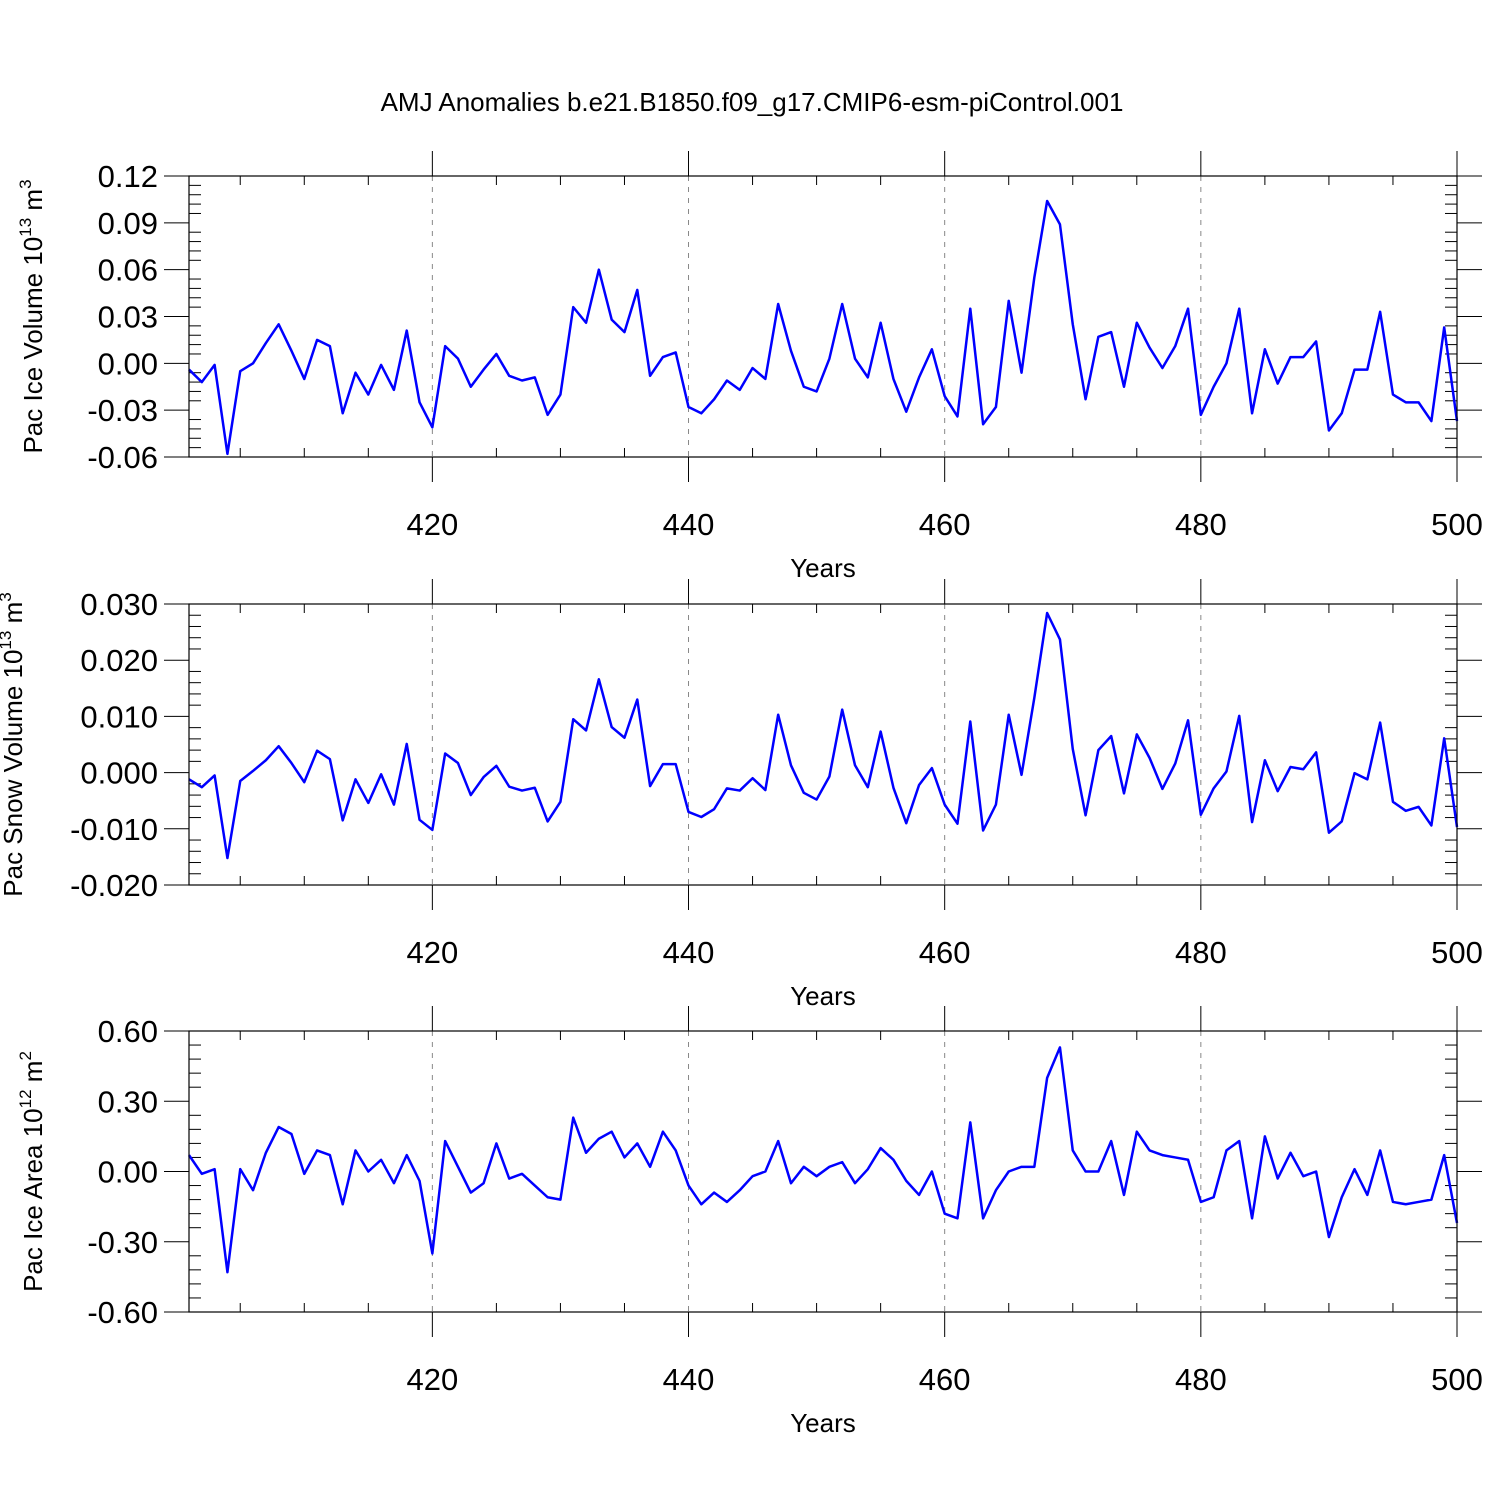 This screenshot has height=1500, width=1500. What do you see at coordinates (32, 316) in the screenshot?
I see `y-axis-label: Pac Ice Volume 1013 m3` at bounding box center [32, 316].